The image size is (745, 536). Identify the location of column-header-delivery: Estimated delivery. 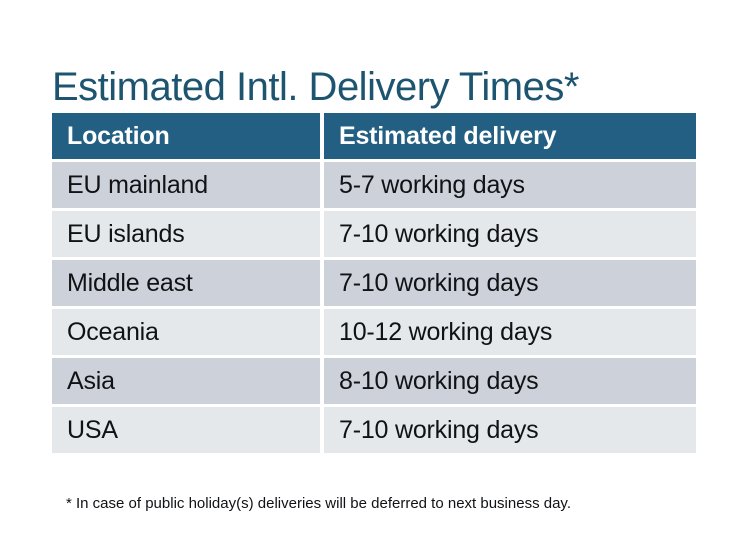
(510, 136).